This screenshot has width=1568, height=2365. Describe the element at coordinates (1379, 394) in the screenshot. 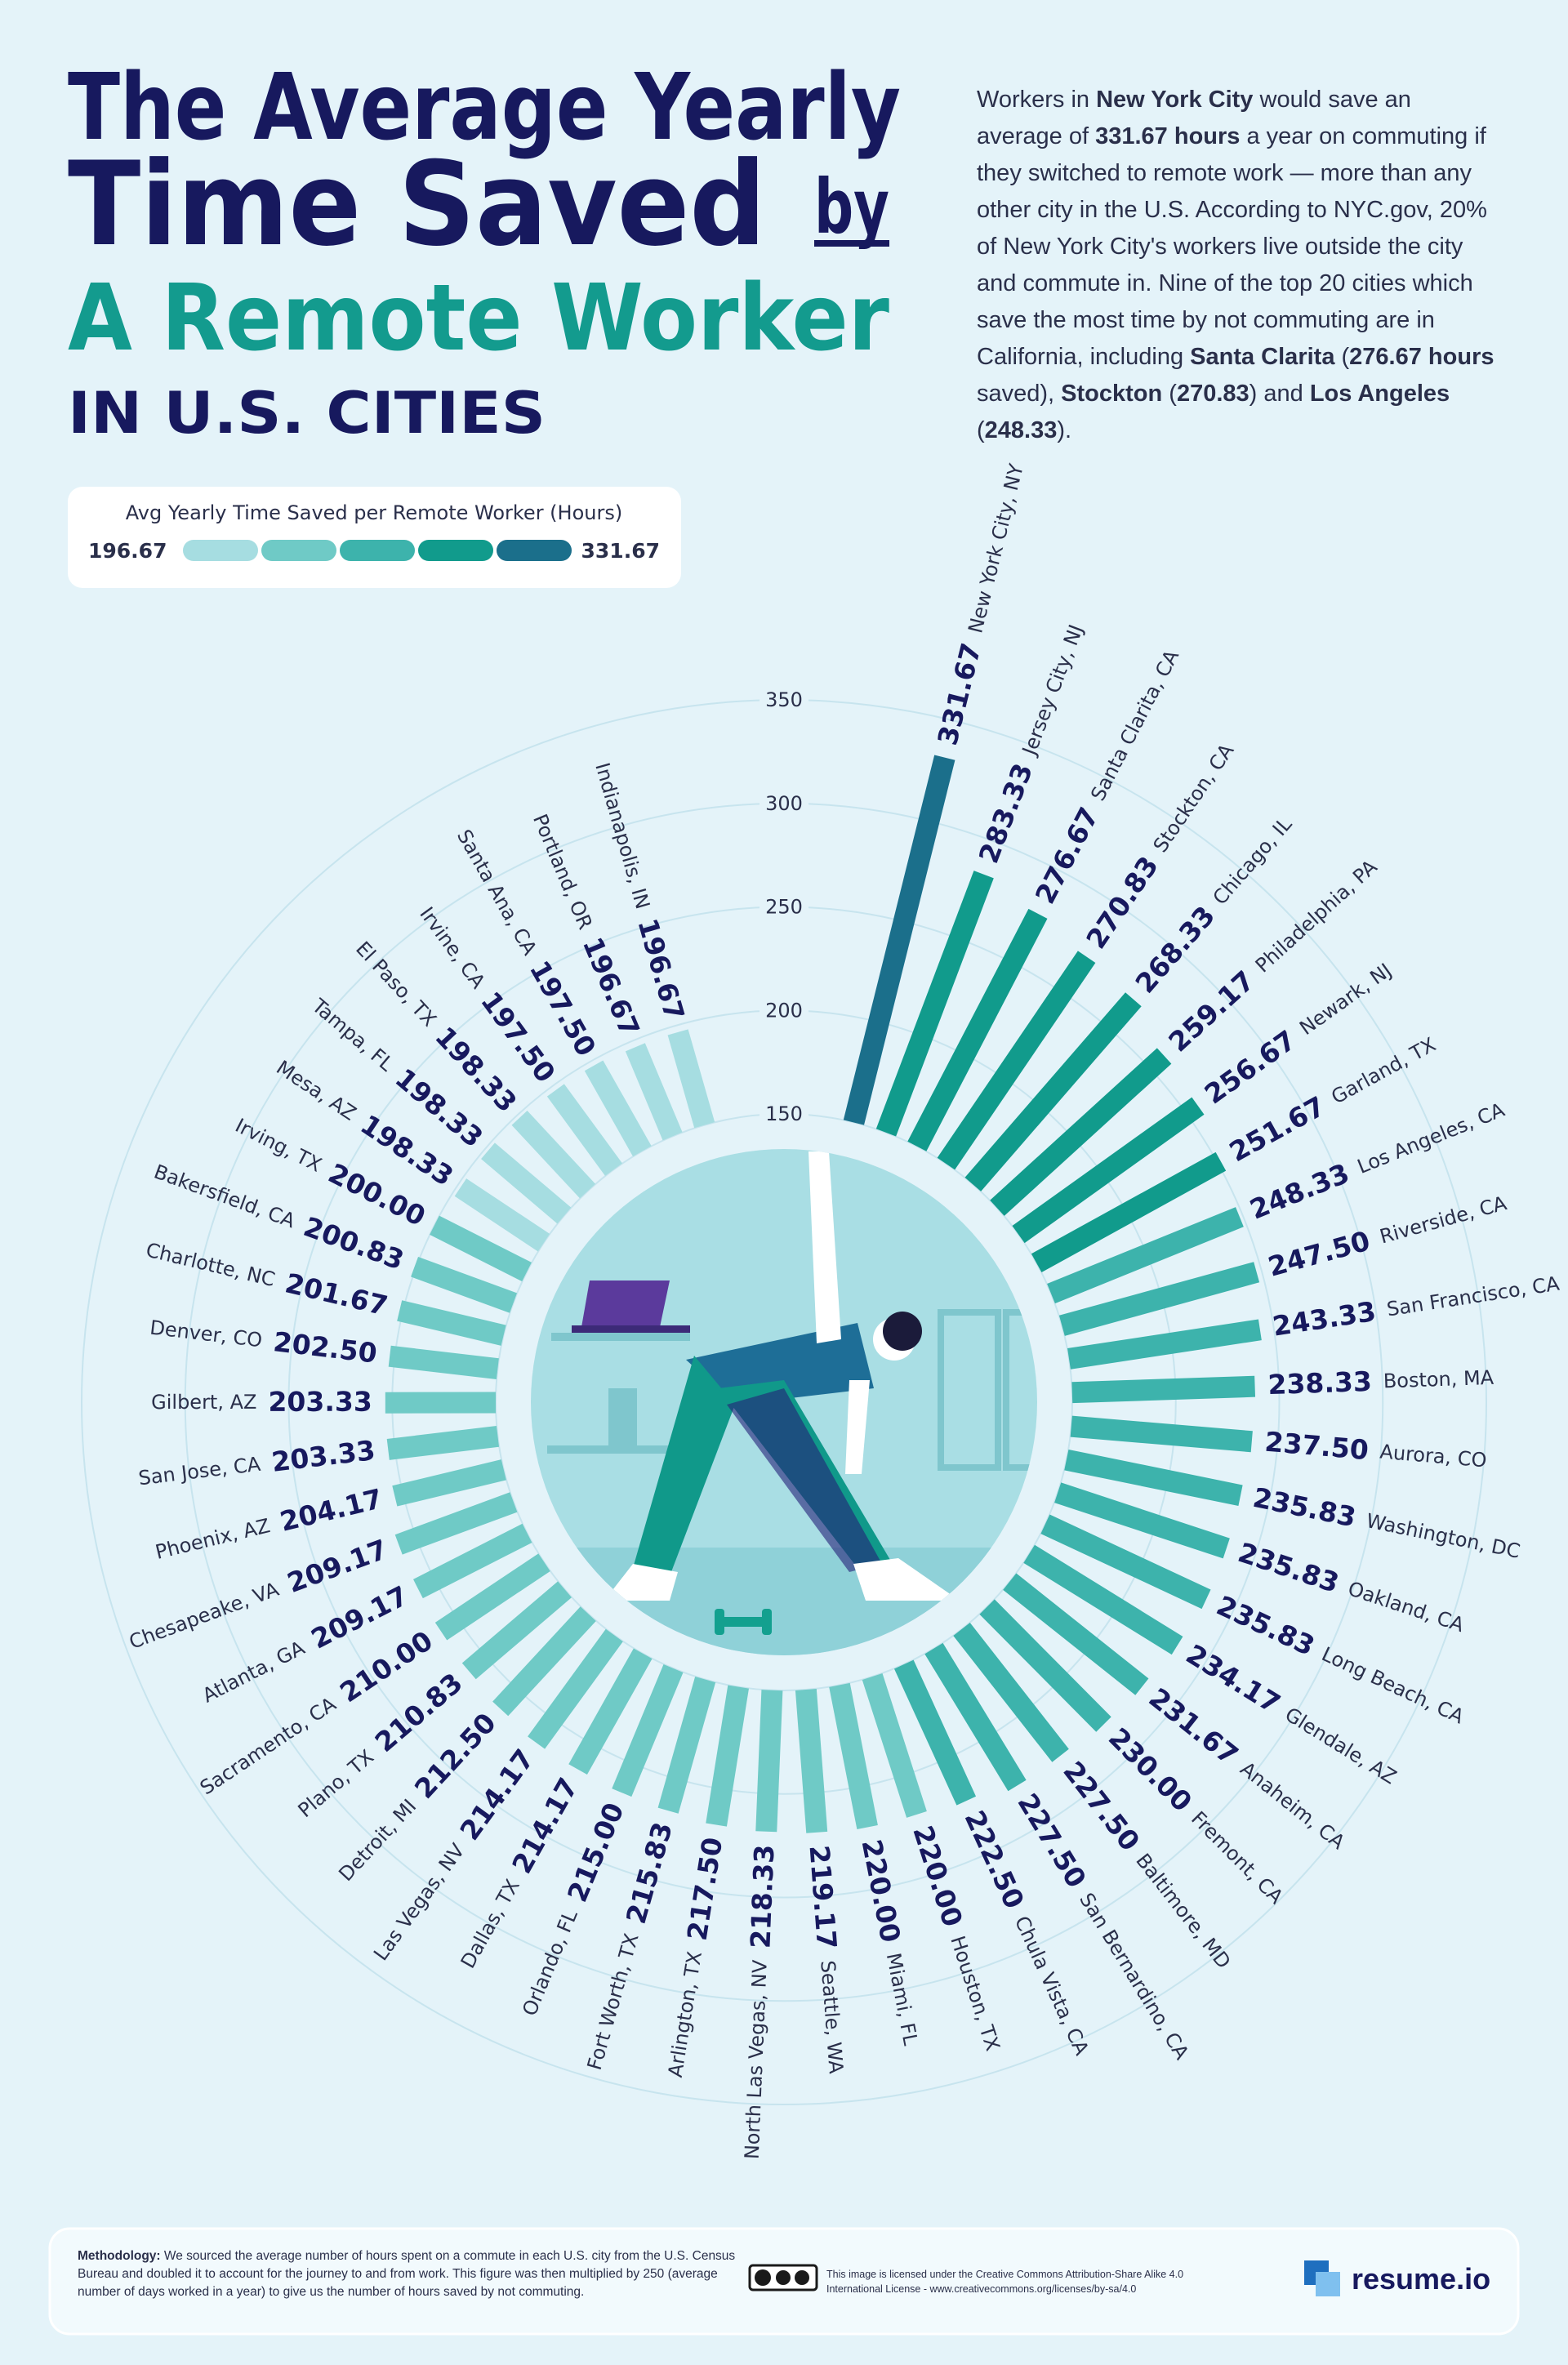

I see `description-text: Los Angeles` at that location.